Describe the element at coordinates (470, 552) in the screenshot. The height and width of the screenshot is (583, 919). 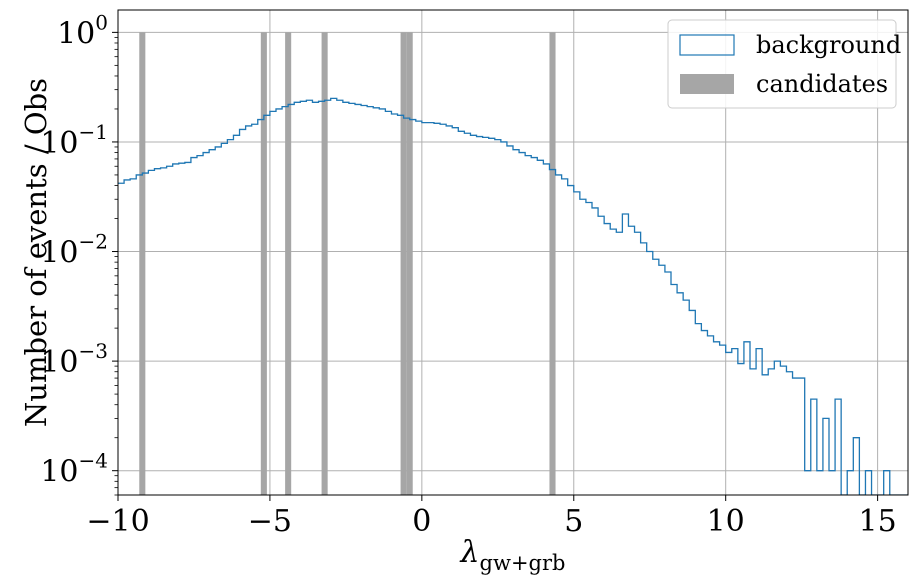
I see `x-axis-label-main: λ` at that location.